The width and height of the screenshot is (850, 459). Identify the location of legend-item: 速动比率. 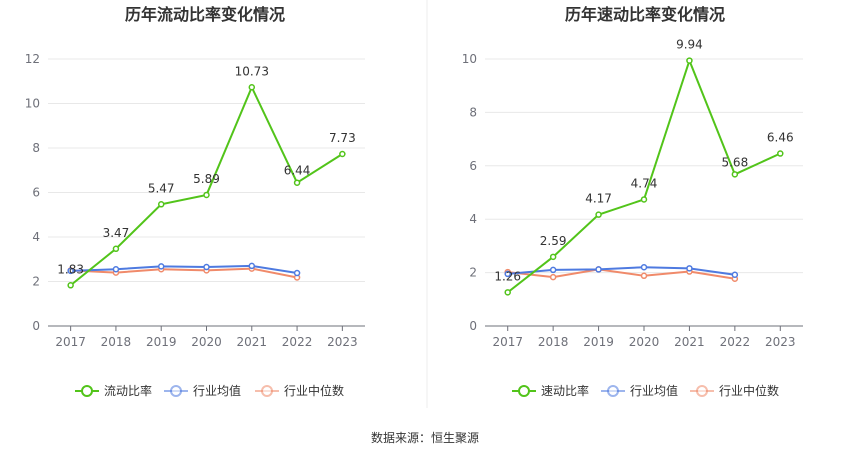
(550, 390).